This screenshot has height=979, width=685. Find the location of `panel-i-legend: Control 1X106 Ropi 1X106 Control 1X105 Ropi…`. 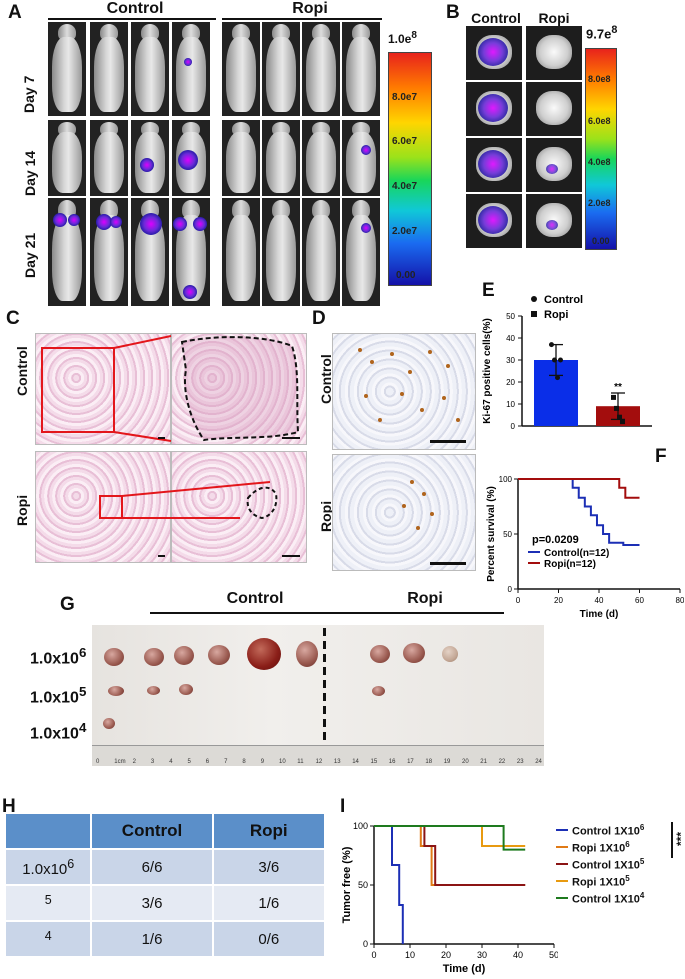

panel-i-legend: Control 1X106 Ropi 1X106 Control 1X105 Ropi… is located at coordinates (618, 864).